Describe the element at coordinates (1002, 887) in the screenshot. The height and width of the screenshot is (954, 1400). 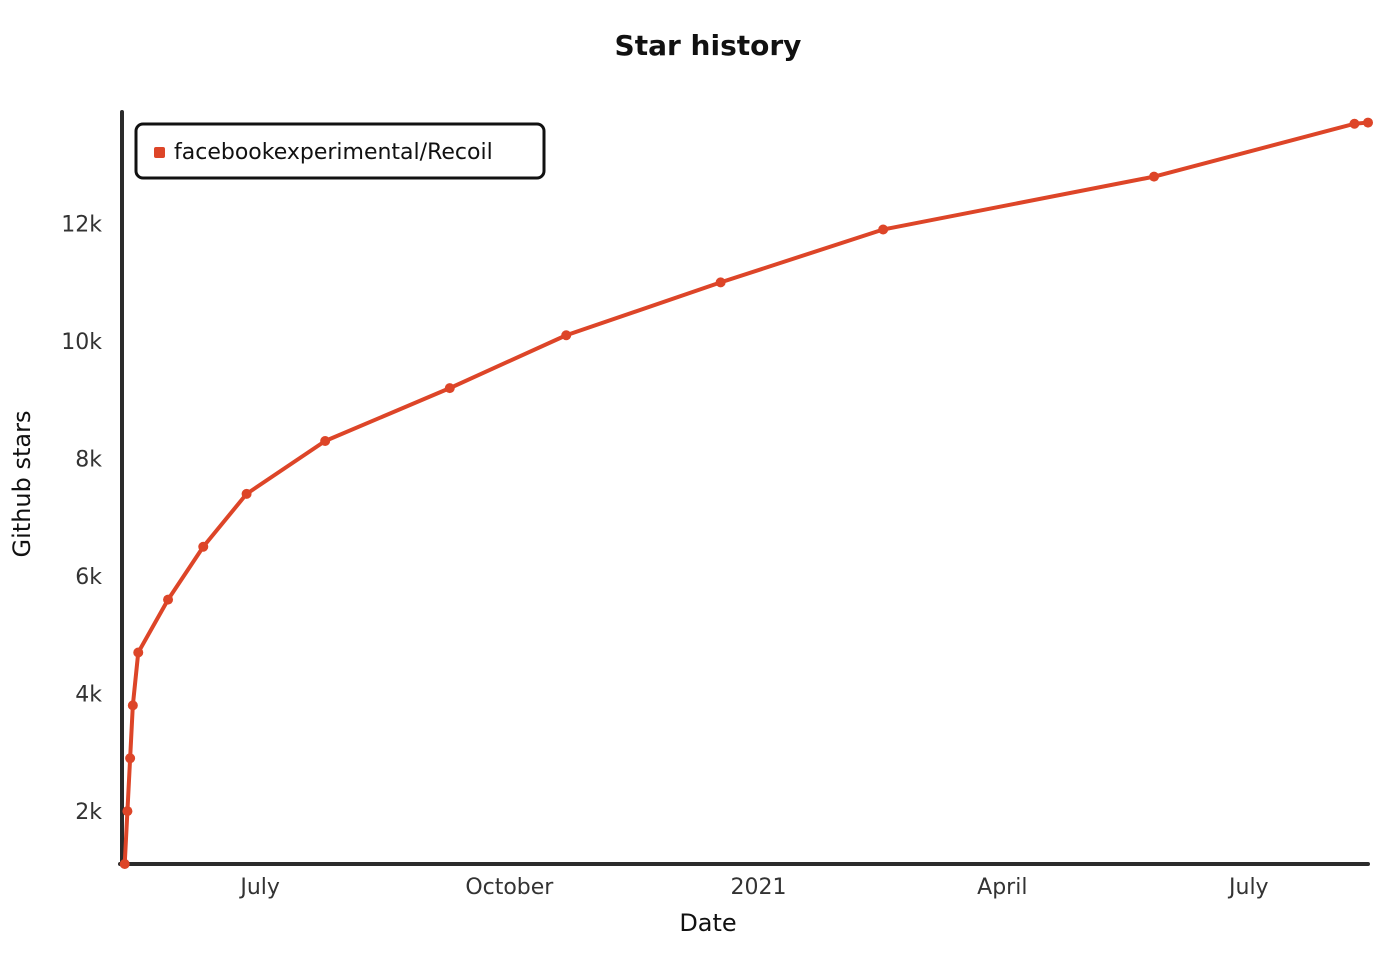
I see `x-tick-label: April` at that location.